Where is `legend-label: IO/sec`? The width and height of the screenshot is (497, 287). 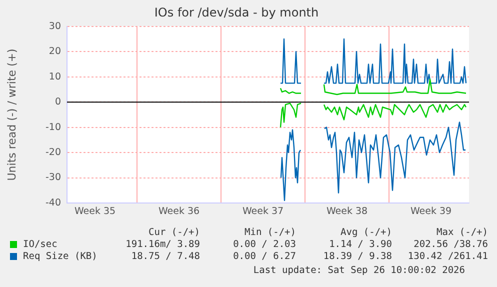
legend-label: IO/sec is located at coordinates (40, 244).